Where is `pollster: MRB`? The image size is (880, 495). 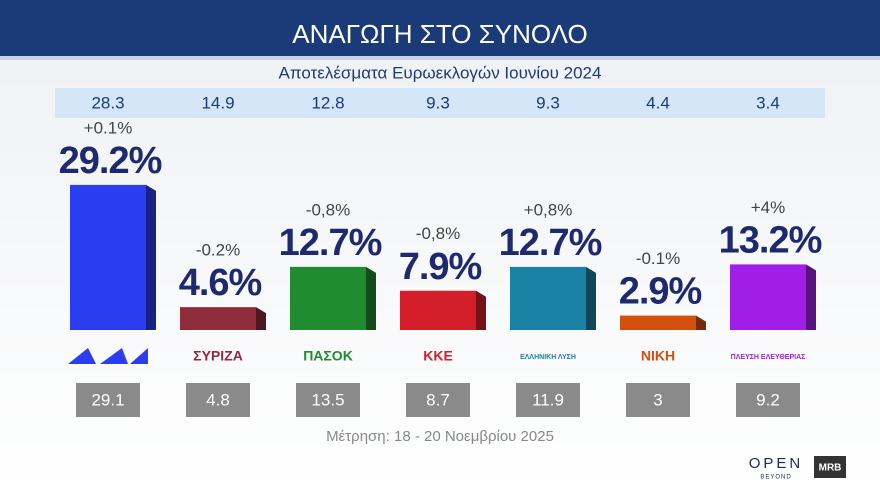
pollster: MRB is located at coordinates (830, 468).